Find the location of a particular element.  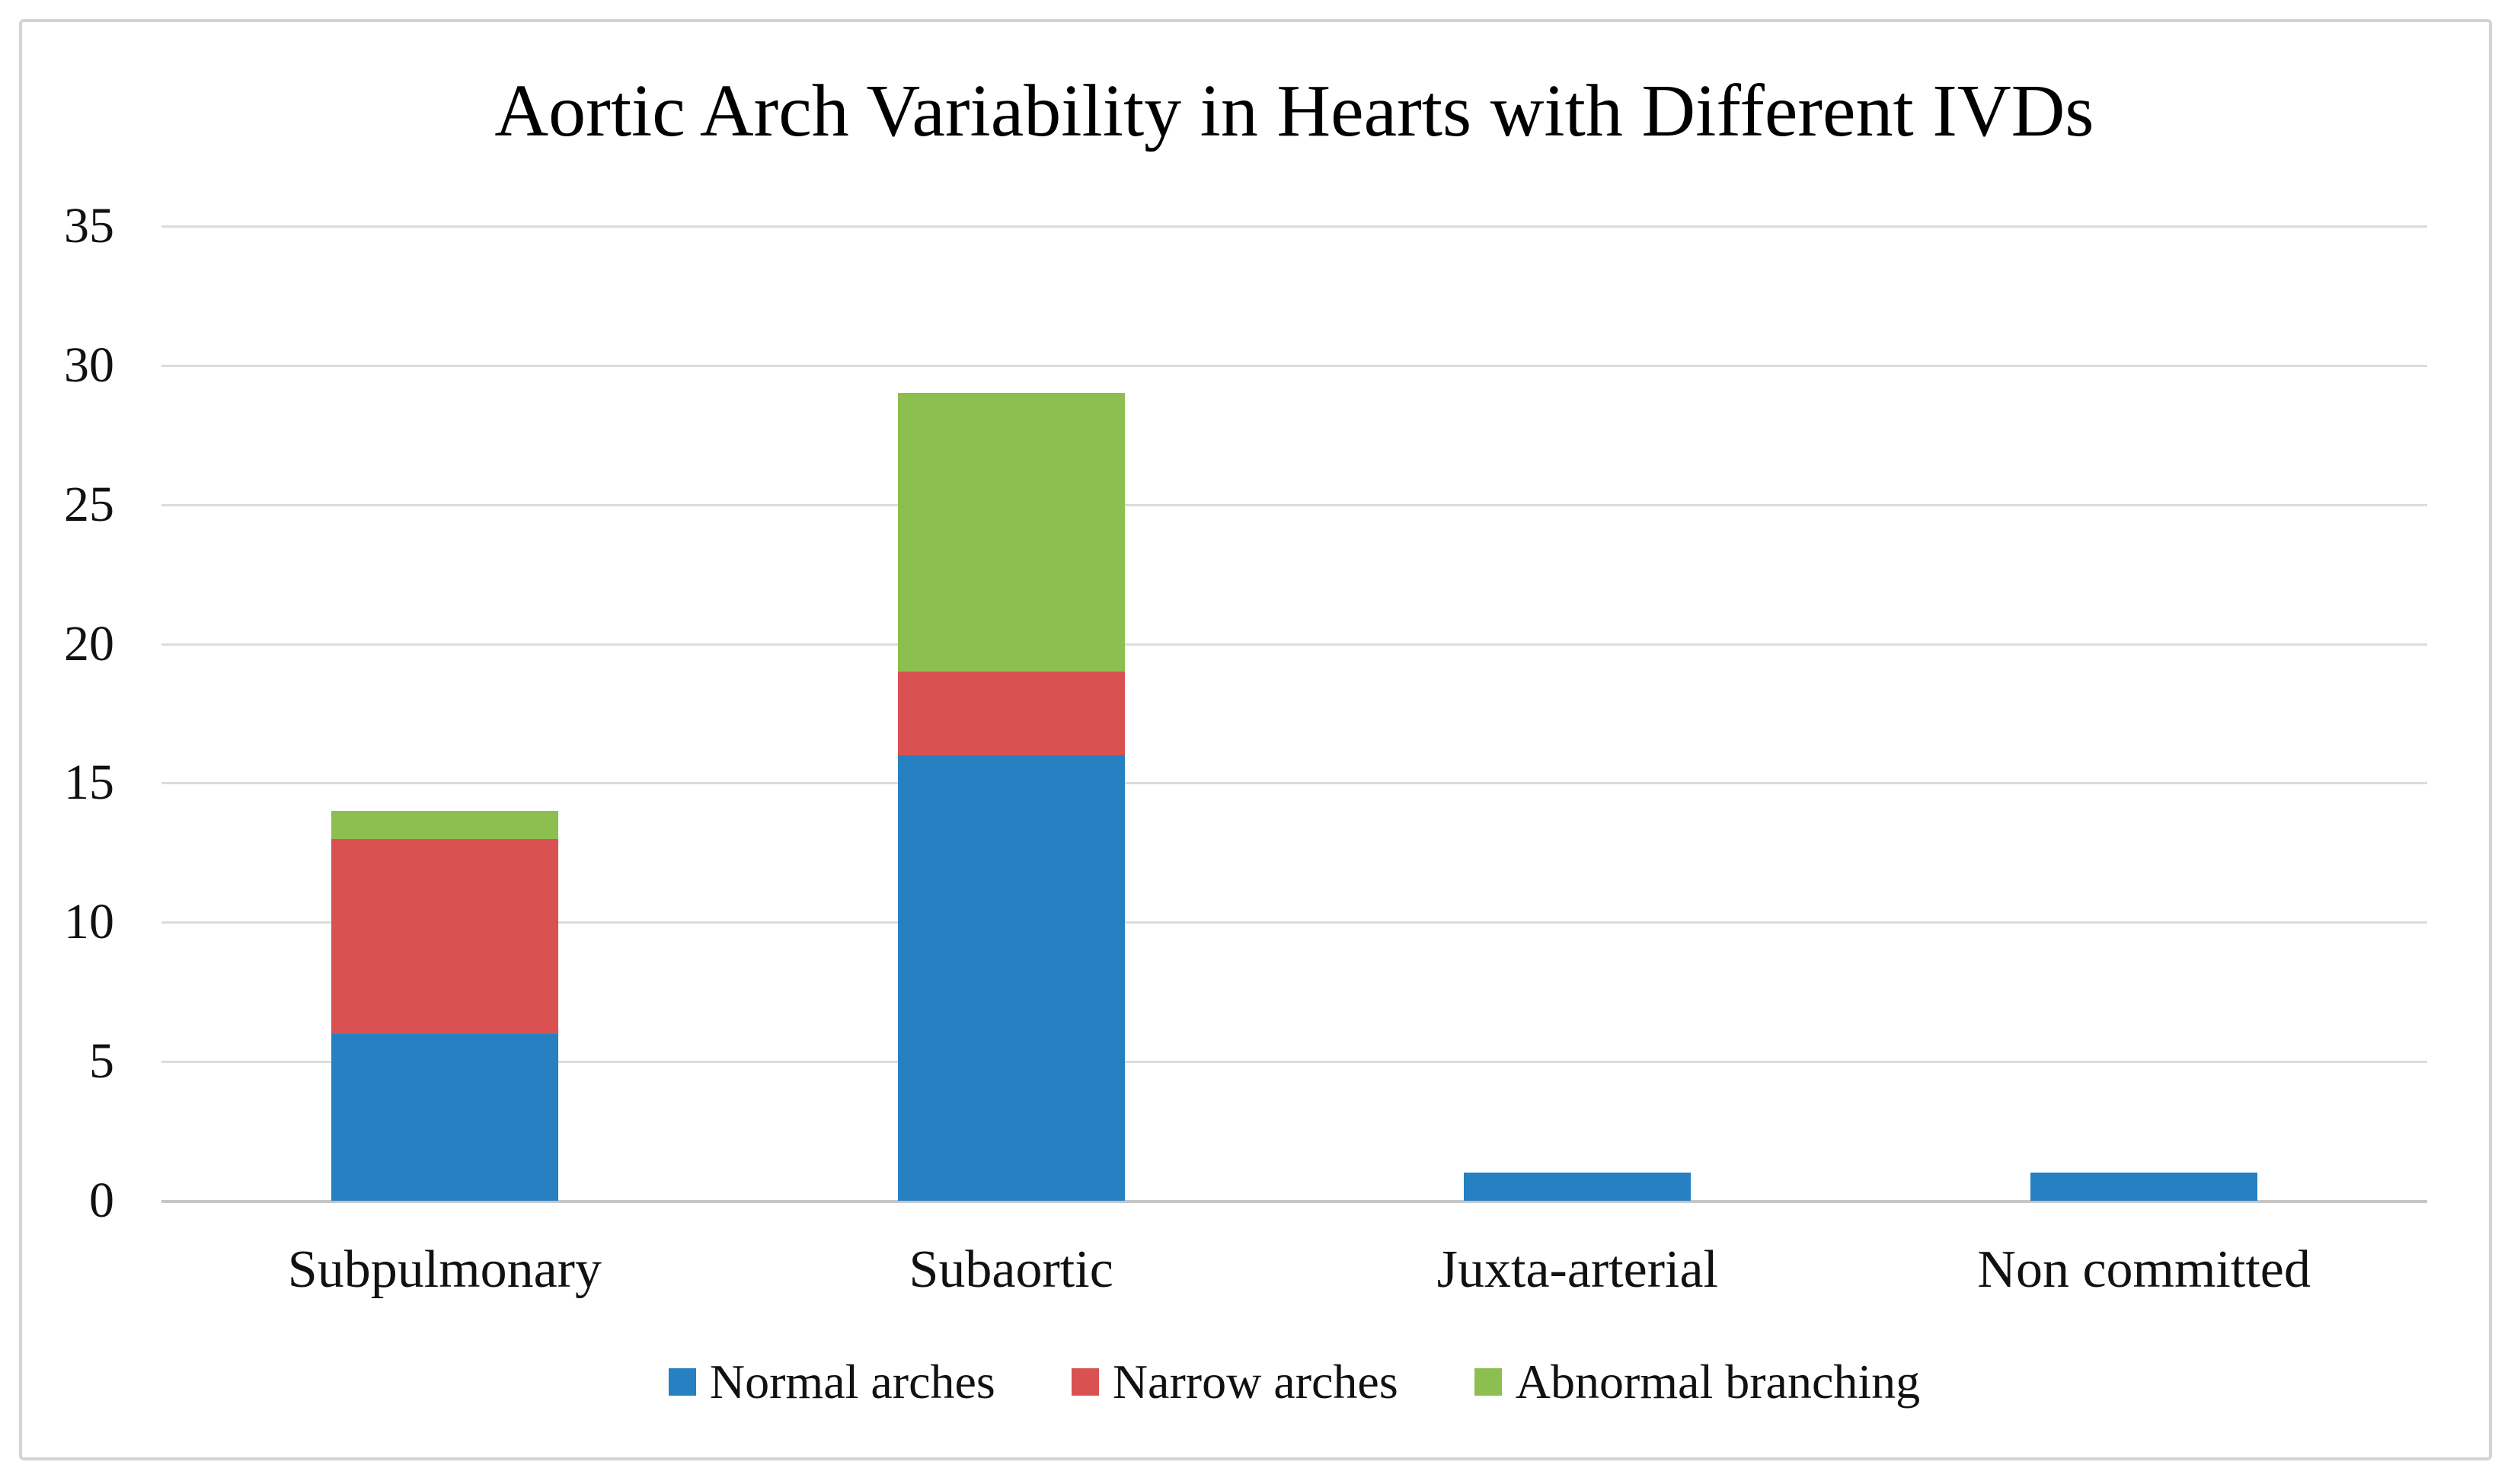

y-axis-label: 15 is located at coordinates (89, 783).